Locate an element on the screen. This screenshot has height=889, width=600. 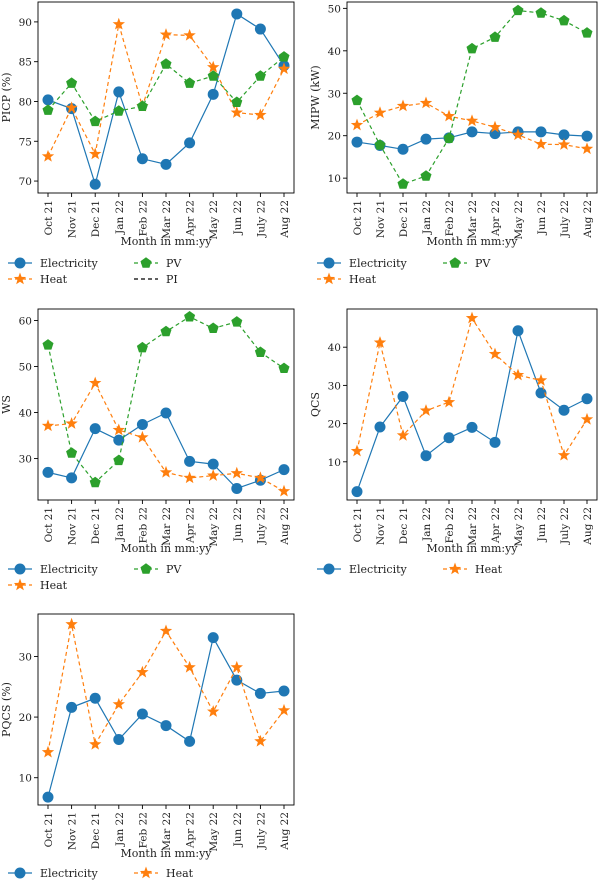
legend: Electricity PV Heat is located at coordinates (404, 271).